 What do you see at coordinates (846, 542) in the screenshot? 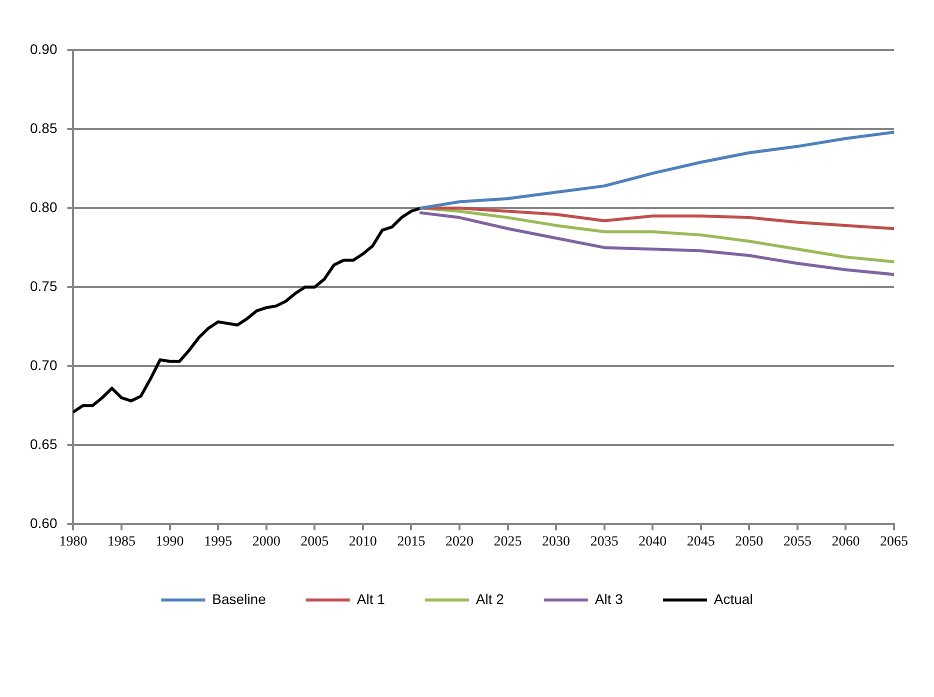
I see `x-tick-label: 2060` at bounding box center [846, 542].